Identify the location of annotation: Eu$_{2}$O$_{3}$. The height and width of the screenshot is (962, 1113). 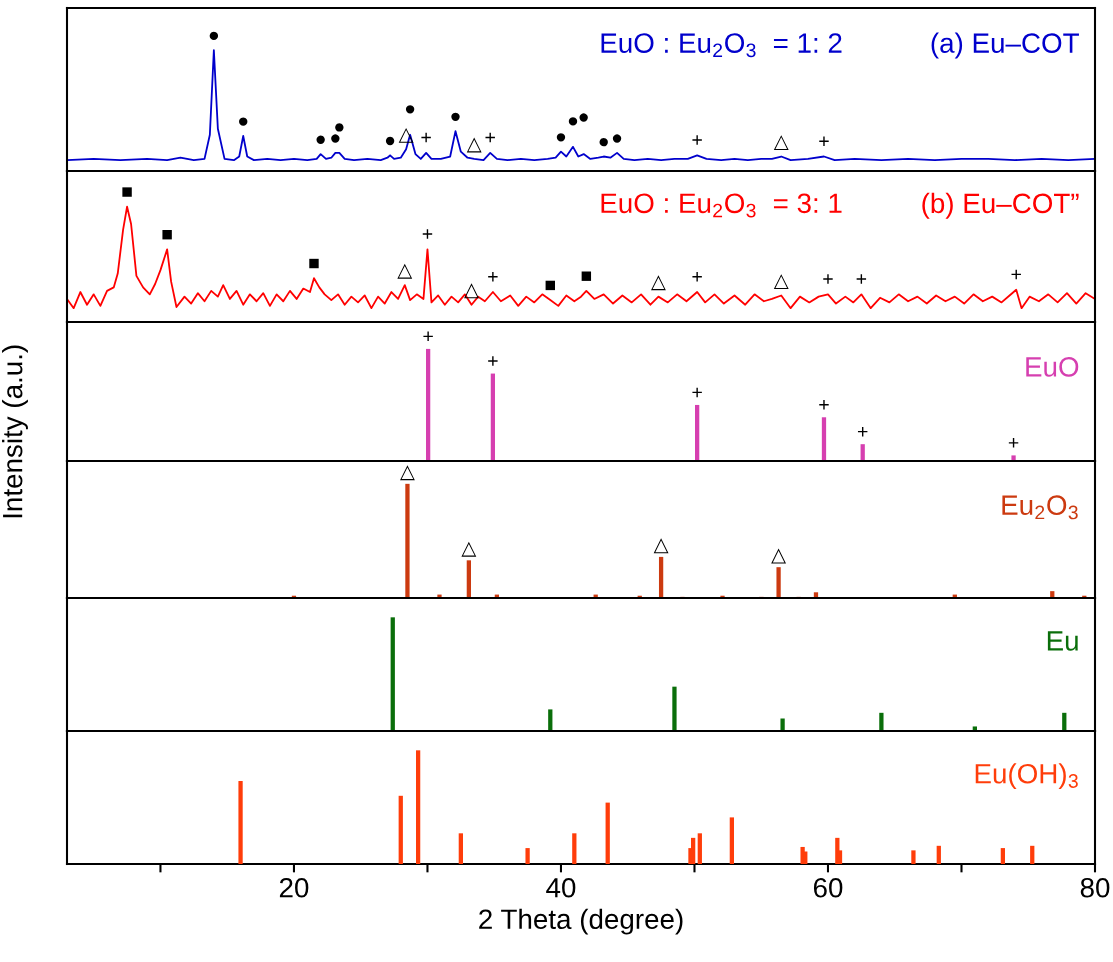
(1040, 507).